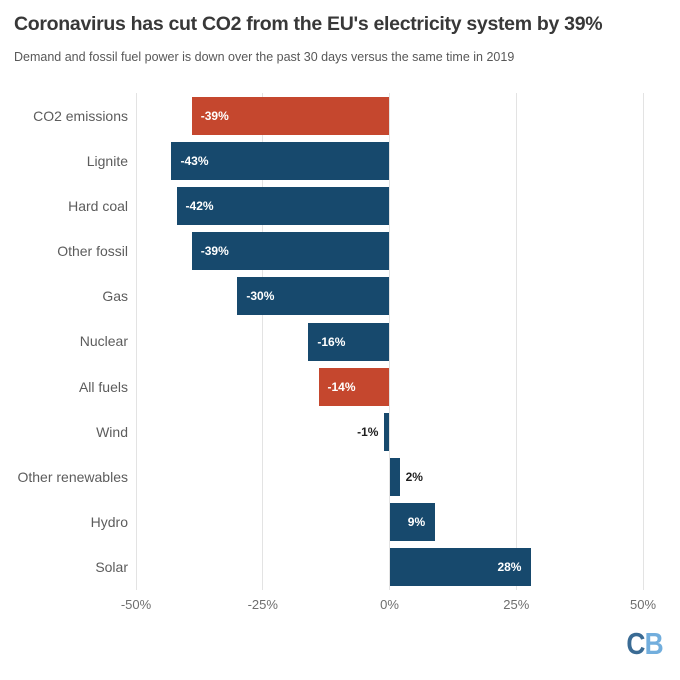  I want to click on value-label: -43%, so click(194, 160).